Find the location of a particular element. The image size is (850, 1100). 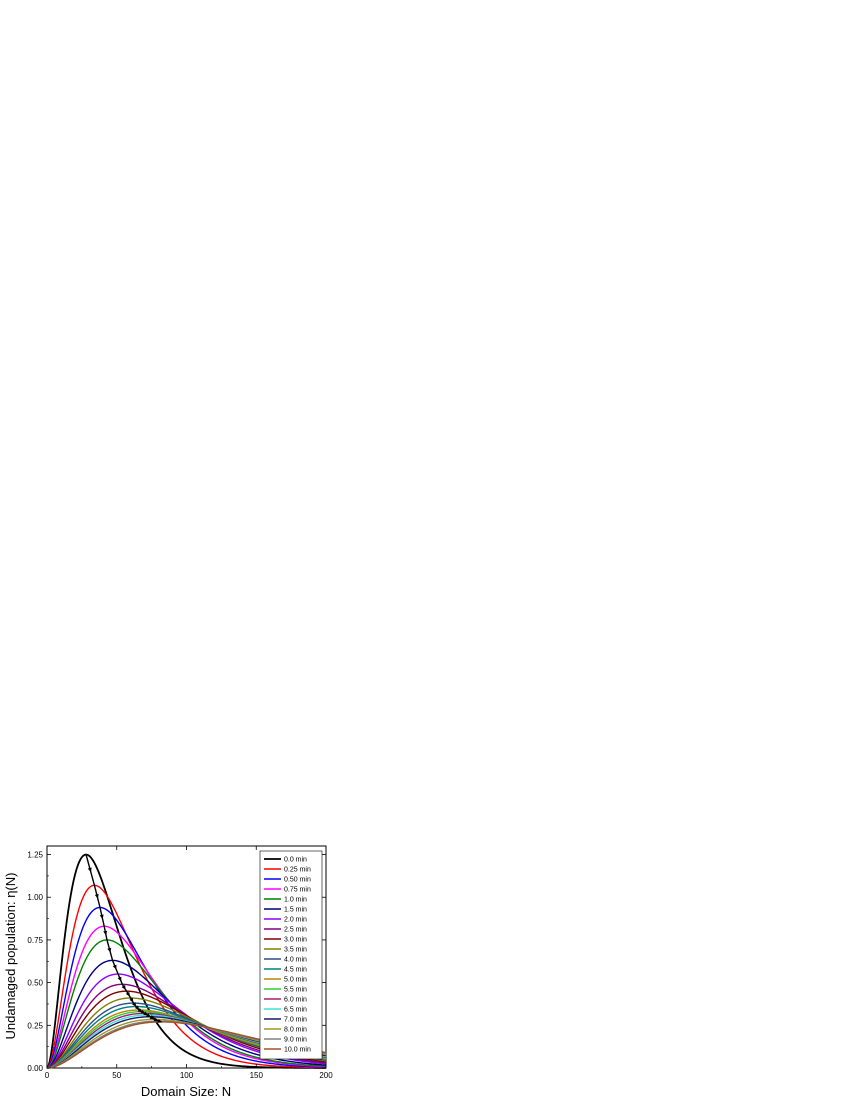

legend-label: 5.0 min is located at coordinates (295, 980).